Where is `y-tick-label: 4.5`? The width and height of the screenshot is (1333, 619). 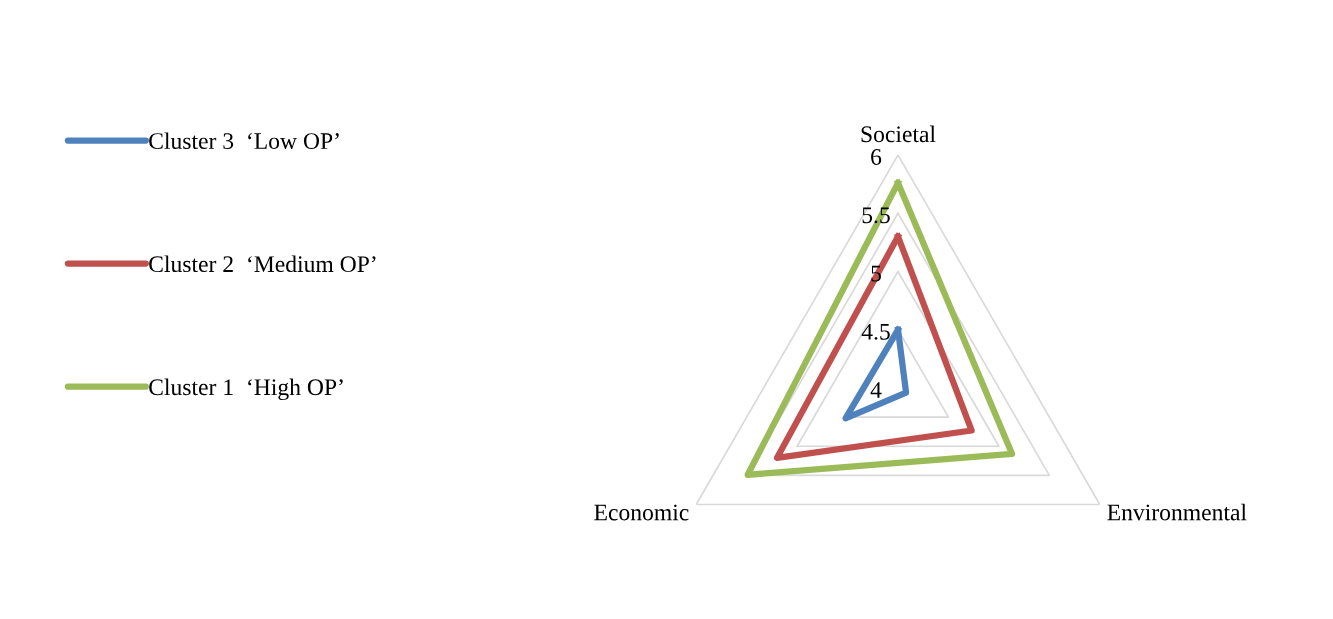 y-tick-label: 4.5 is located at coordinates (875, 331).